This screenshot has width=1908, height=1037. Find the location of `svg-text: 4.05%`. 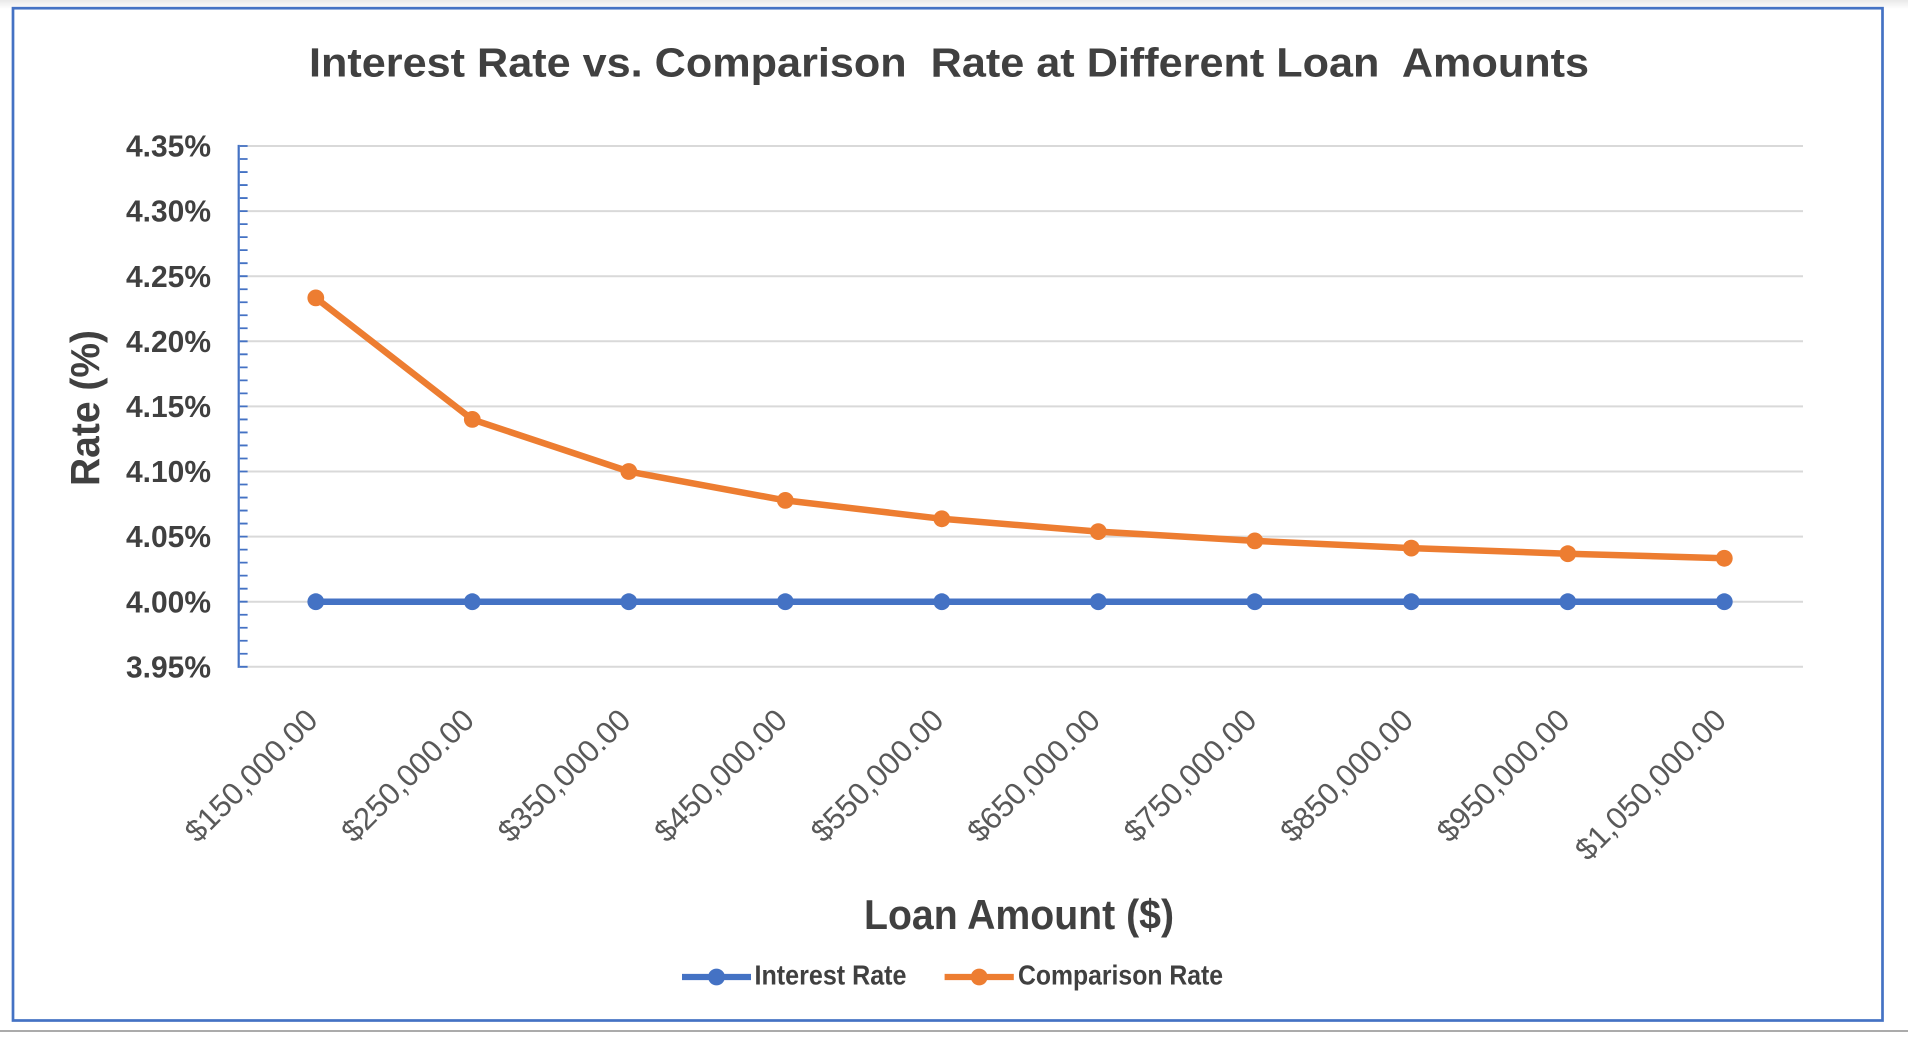

svg-text: 4.05% is located at coordinates (168, 536).